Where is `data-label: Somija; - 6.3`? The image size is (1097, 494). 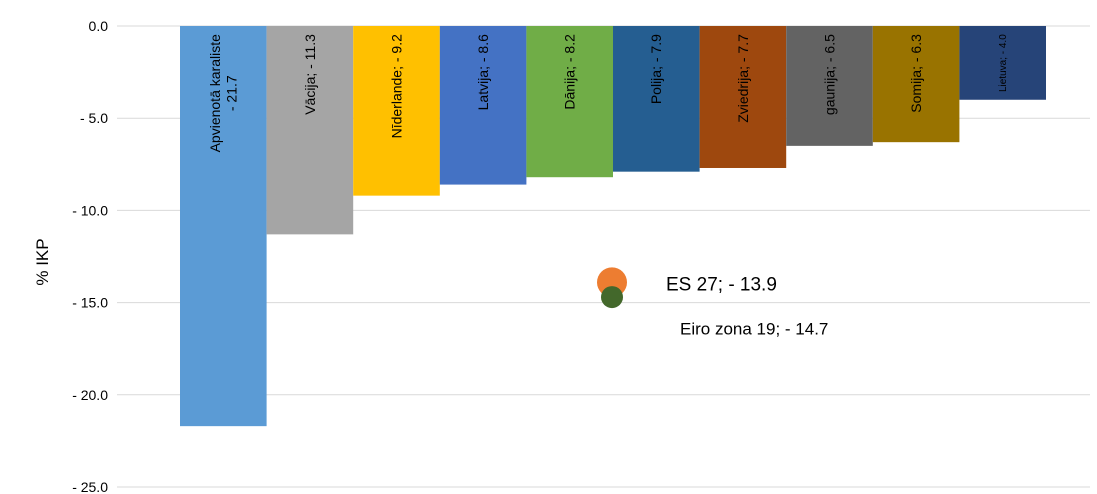 data-label: Somija; - 6.3 is located at coordinates (916, 73).